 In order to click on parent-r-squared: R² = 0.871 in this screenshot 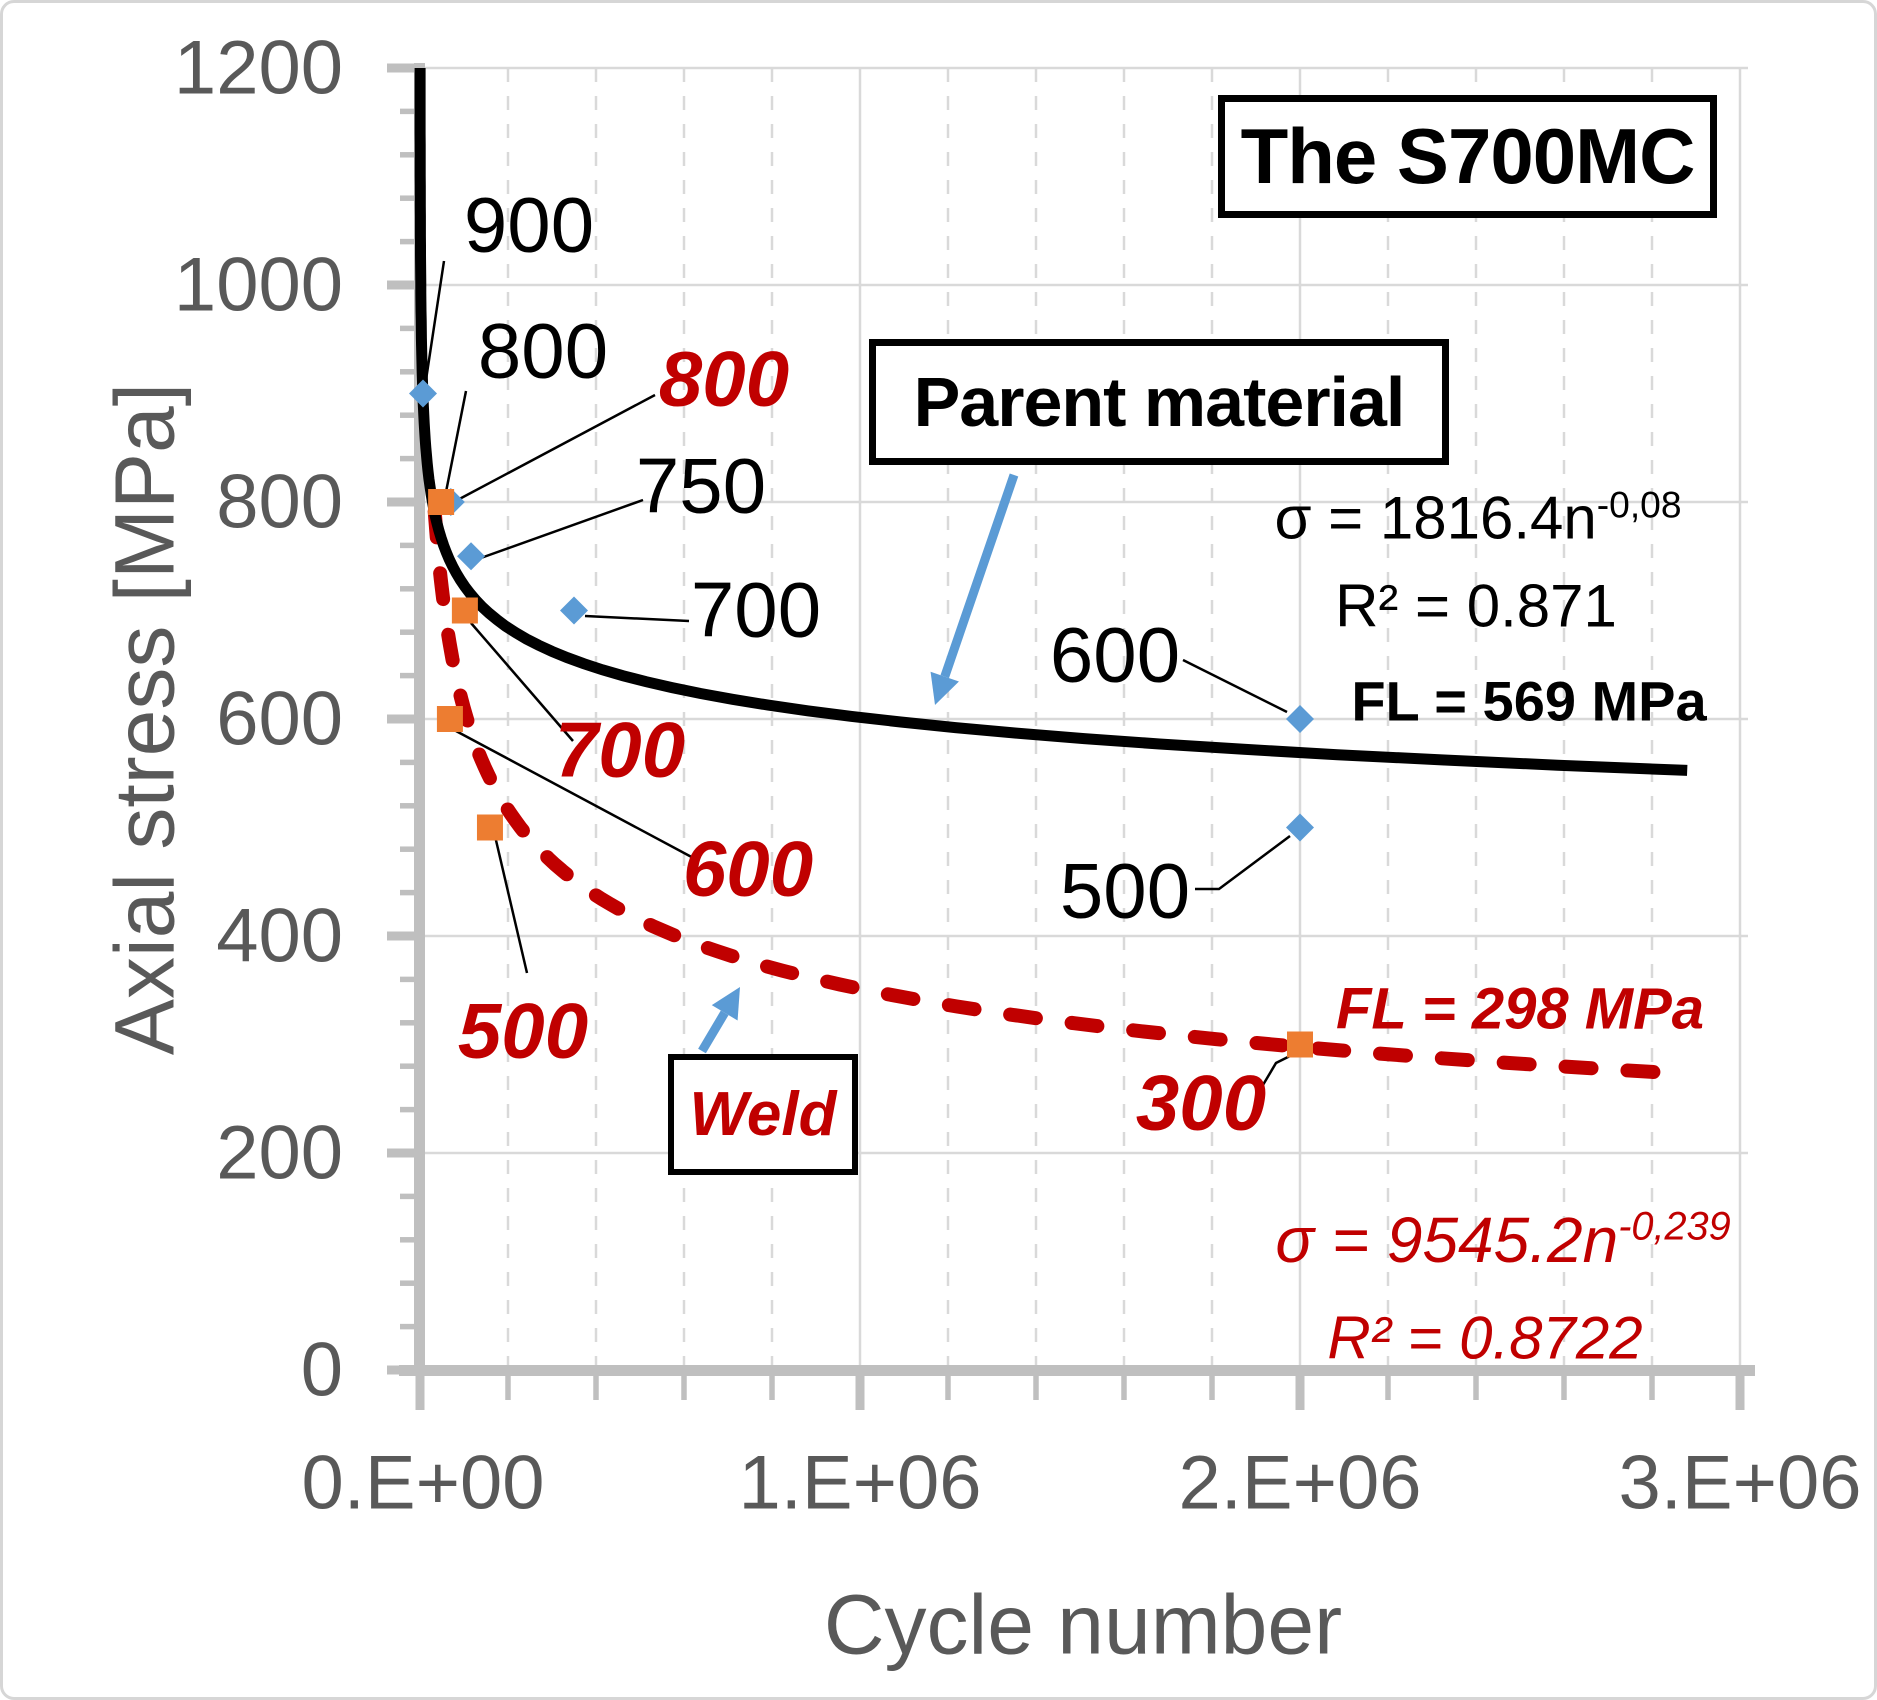, I will do `click(1476, 606)`.